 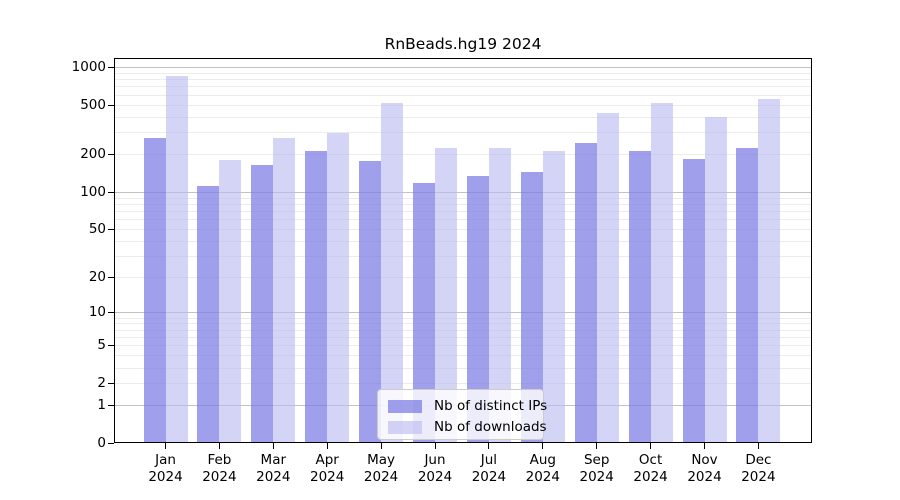 I want to click on bar-downloads-apr-2024, so click(x=338, y=288).